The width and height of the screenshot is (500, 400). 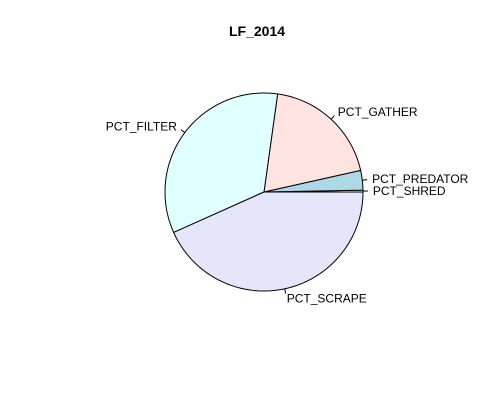 I want to click on label-tick-pct-predator, so click(x=365, y=180).